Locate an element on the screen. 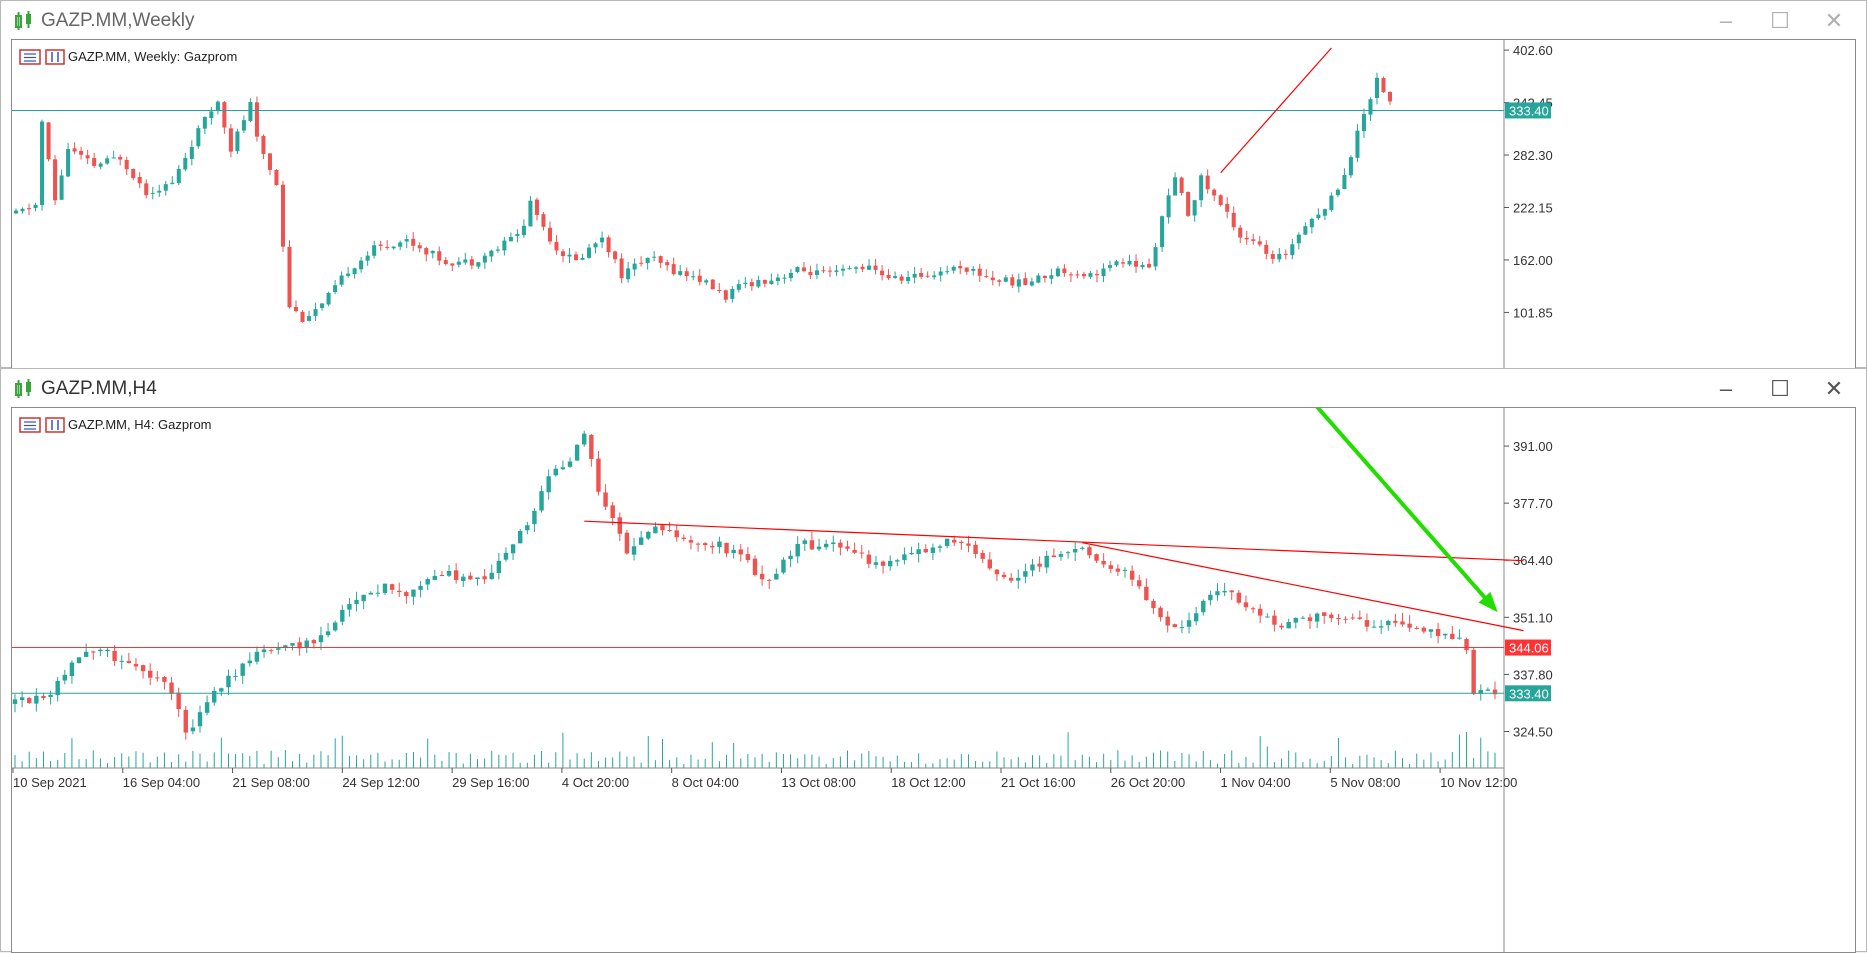  y-tick-label: 324.50 is located at coordinates (1533, 732).